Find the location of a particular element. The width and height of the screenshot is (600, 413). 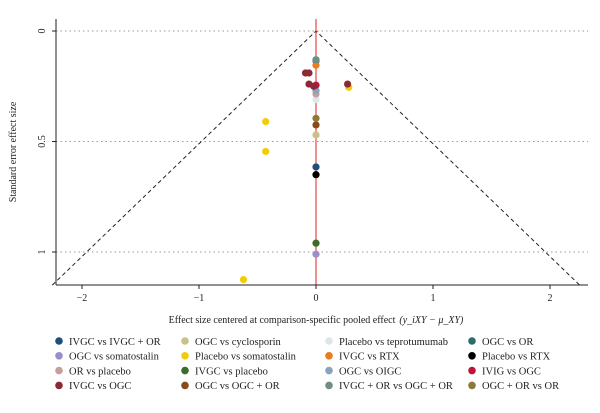

legend-item: Placebo vs somatostalin is located at coordinates (239, 357).